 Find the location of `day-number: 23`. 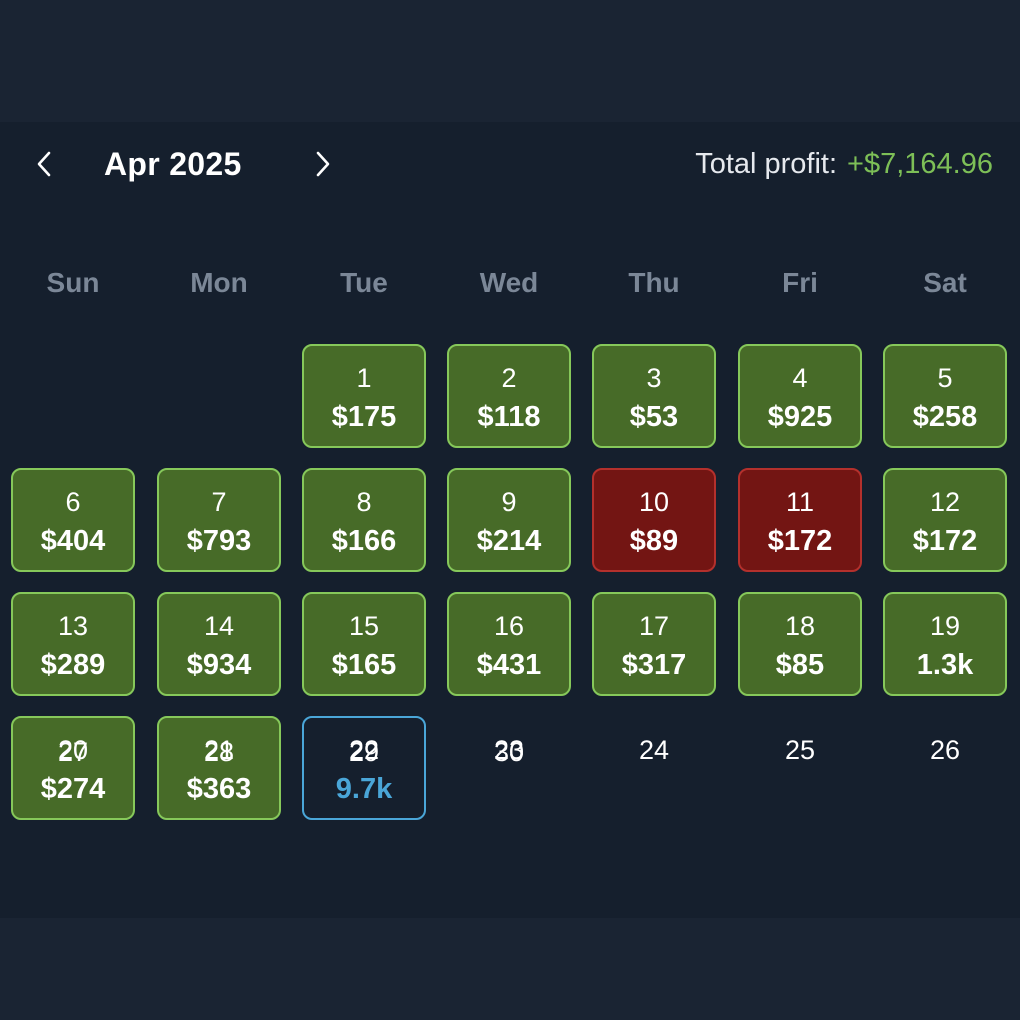

day-number: 23 is located at coordinates (509, 750).